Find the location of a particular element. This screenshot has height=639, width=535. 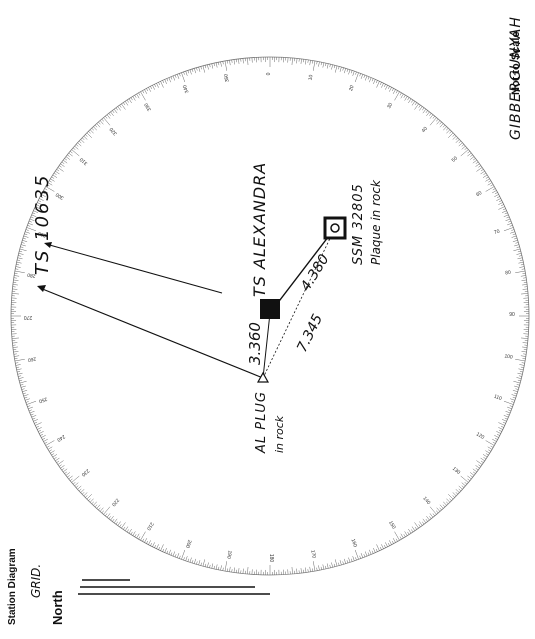

ts-alexandra-marker is located at coordinates (270, 309).